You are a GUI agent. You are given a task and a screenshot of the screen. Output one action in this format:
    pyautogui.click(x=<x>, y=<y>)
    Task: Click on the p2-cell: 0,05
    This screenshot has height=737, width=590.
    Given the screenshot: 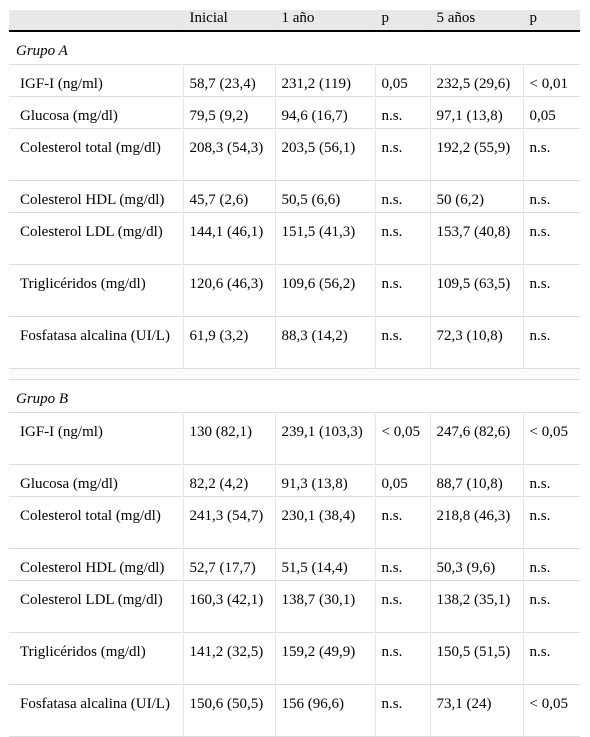 What is the action you would take?
    pyautogui.click(x=551, y=112)
    